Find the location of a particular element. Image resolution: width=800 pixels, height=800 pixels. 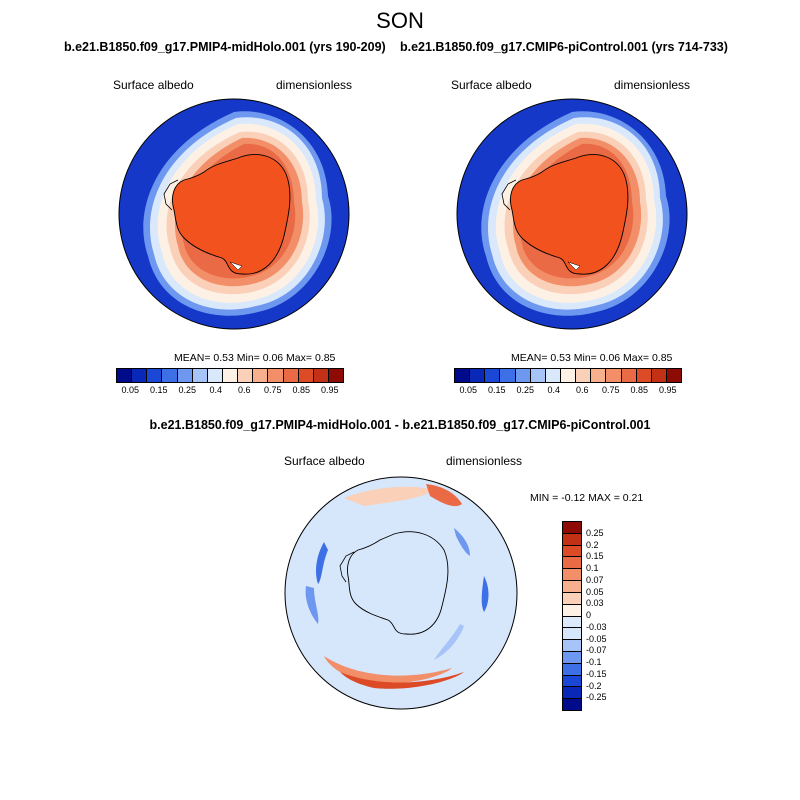

colorbar-tick-label: 0.07 is located at coordinates (595, 579).